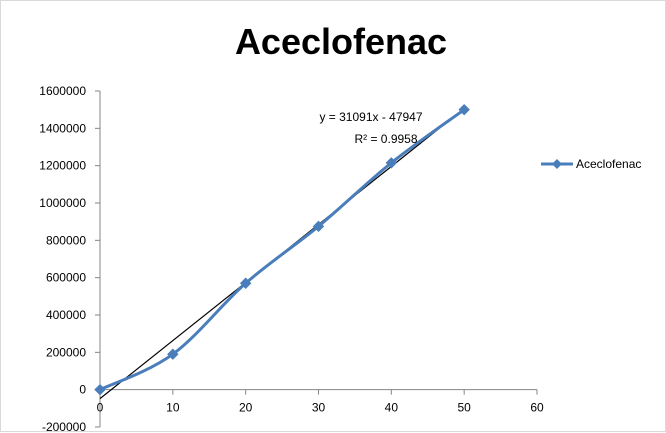 The image size is (666, 433). What do you see at coordinates (537, 408) in the screenshot?
I see `x-tick-label: 60` at bounding box center [537, 408].